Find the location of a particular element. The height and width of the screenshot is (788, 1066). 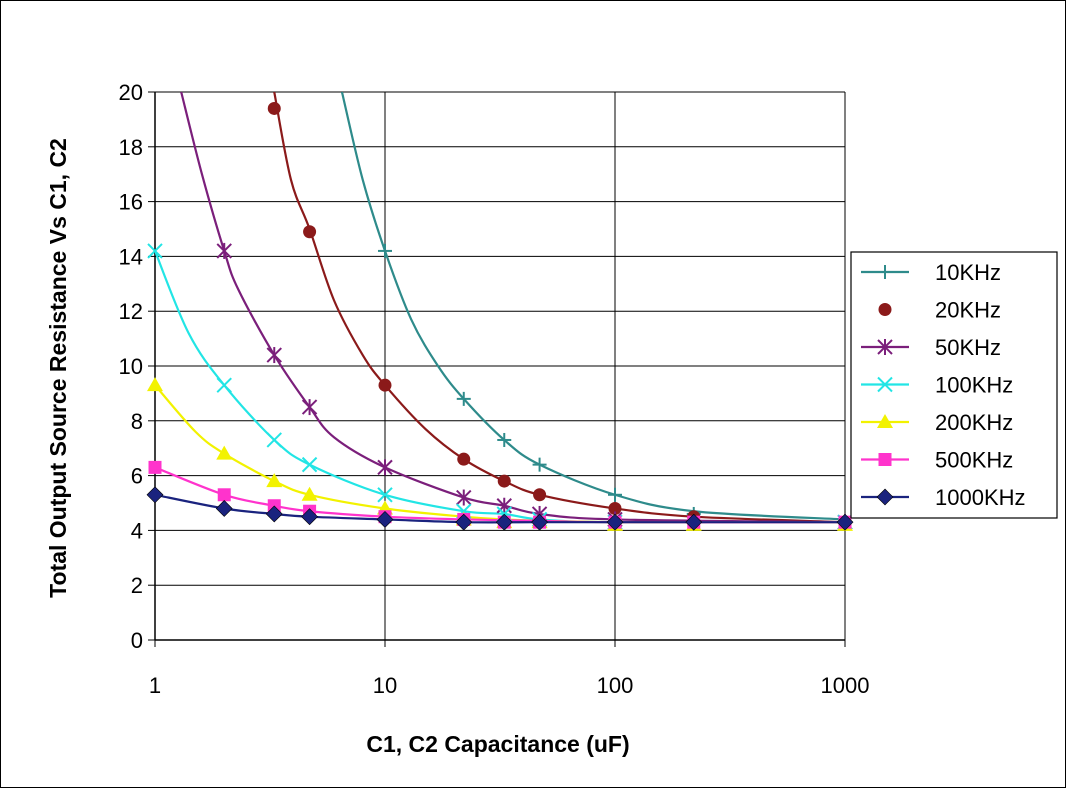

y-tick-label: 10 is located at coordinates (131, 366).